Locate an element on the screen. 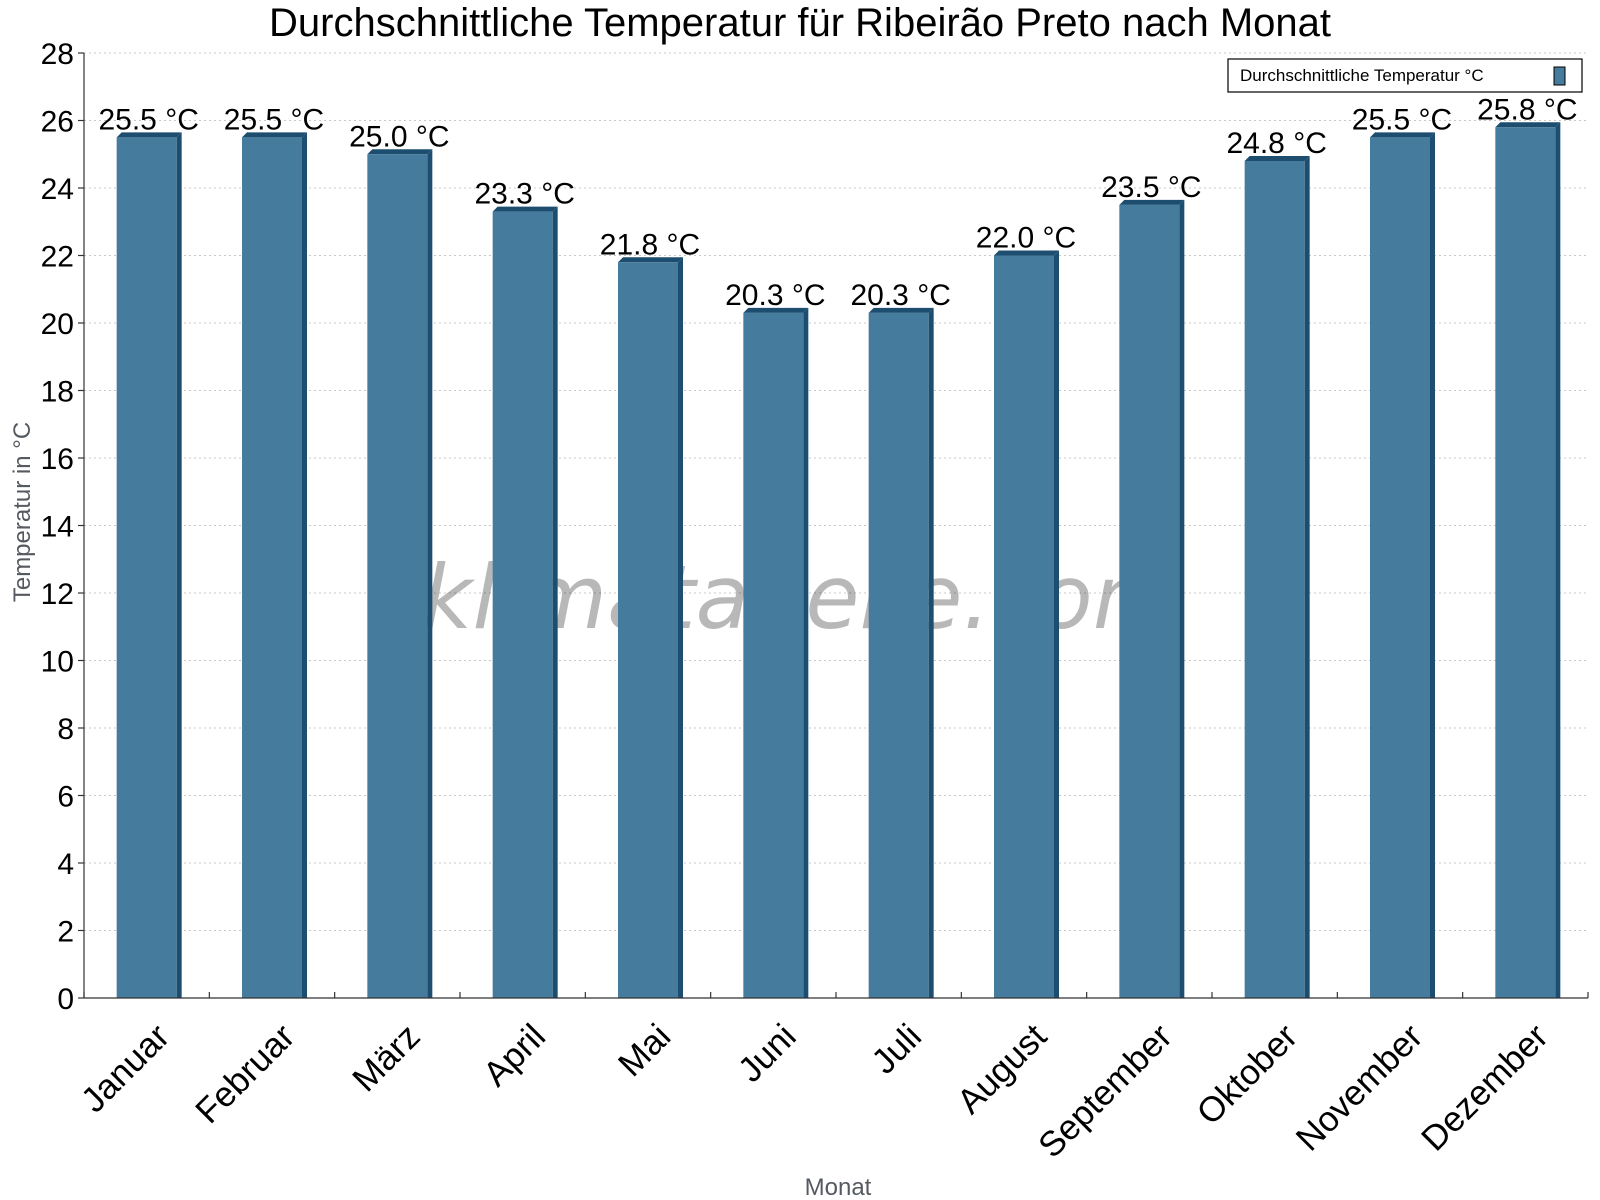 Image resolution: width=1600 pixels, height=1200 pixels. legend: Durchschnittliche Temperatur °C is located at coordinates (1405, 75).